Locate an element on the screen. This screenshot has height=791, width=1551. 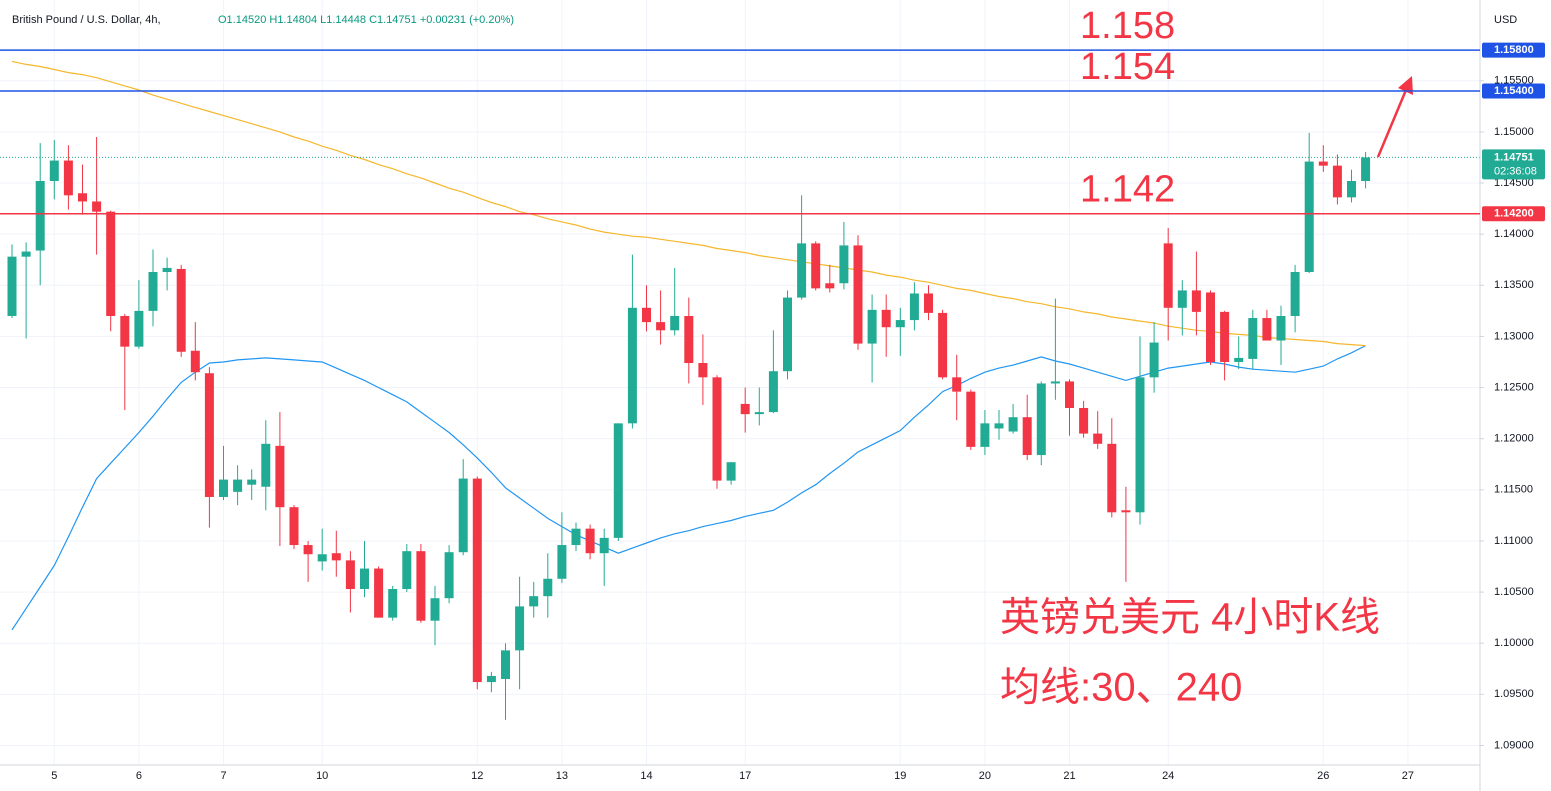
annotation: 英镑兑美元 4小时K线 is located at coordinates (1190, 618).